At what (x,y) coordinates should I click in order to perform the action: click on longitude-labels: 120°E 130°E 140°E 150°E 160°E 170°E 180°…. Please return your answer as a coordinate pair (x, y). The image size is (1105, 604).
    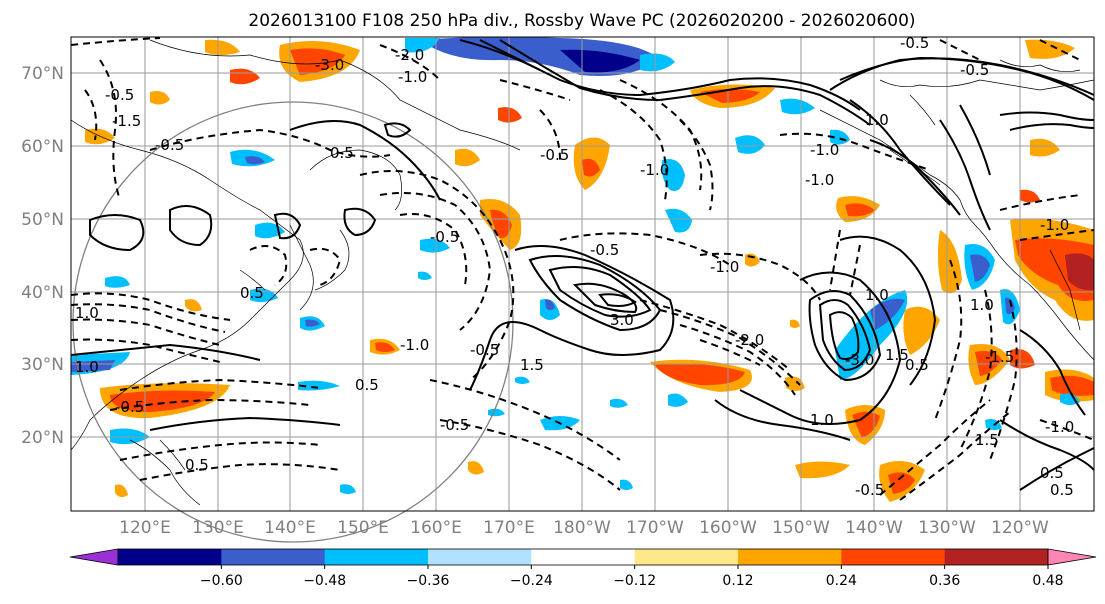
    Looking at the image, I should click on (584, 528).